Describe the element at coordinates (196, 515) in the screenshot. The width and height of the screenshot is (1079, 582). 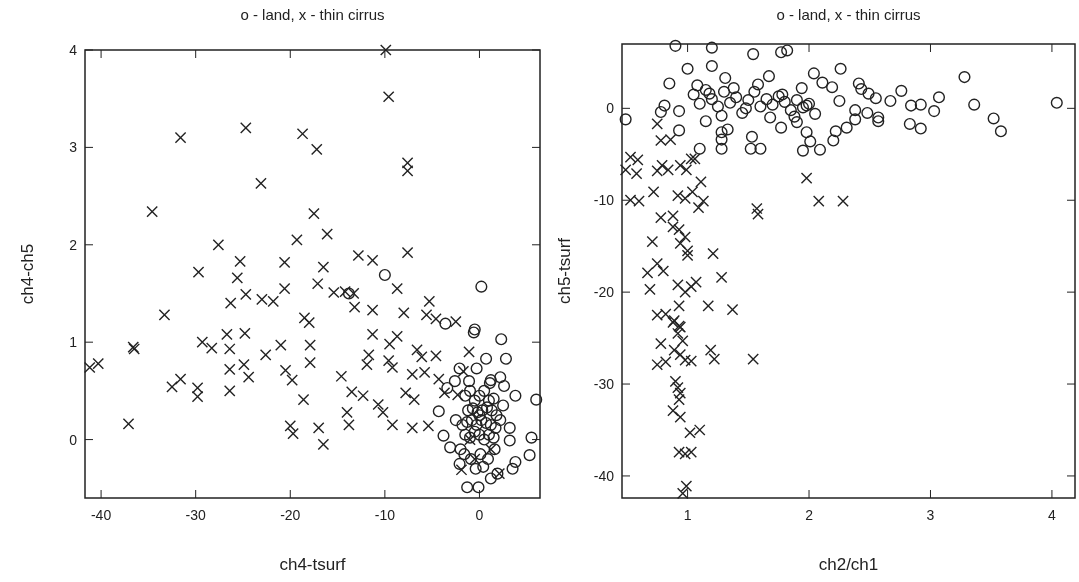
I see `x-tick-label: -30` at that location.